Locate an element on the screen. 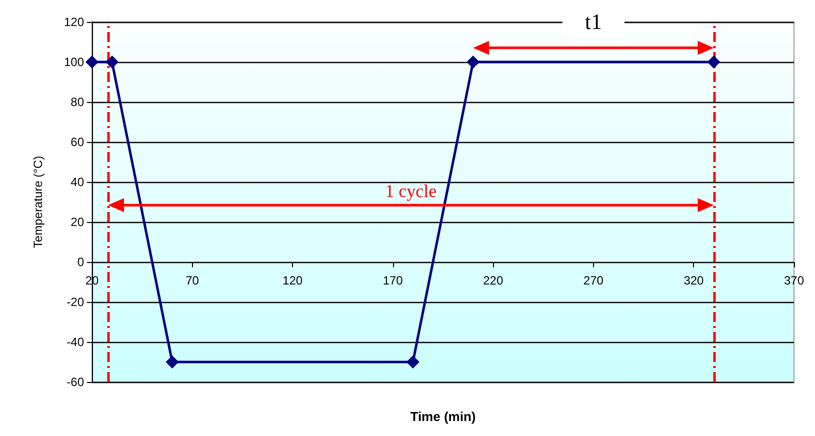 The width and height of the screenshot is (815, 436). x-tick-label: 370 is located at coordinates (794, 280).